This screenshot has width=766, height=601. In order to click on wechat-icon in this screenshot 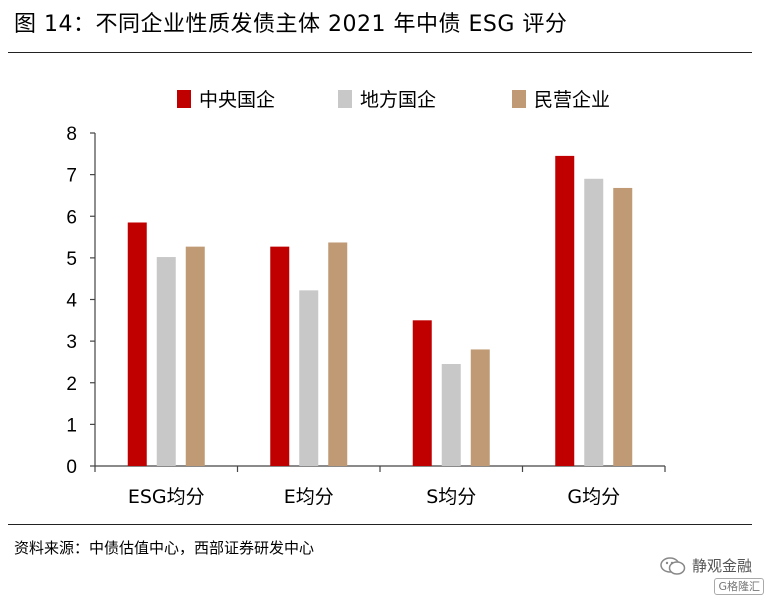, I will do `click(673, 565)`.